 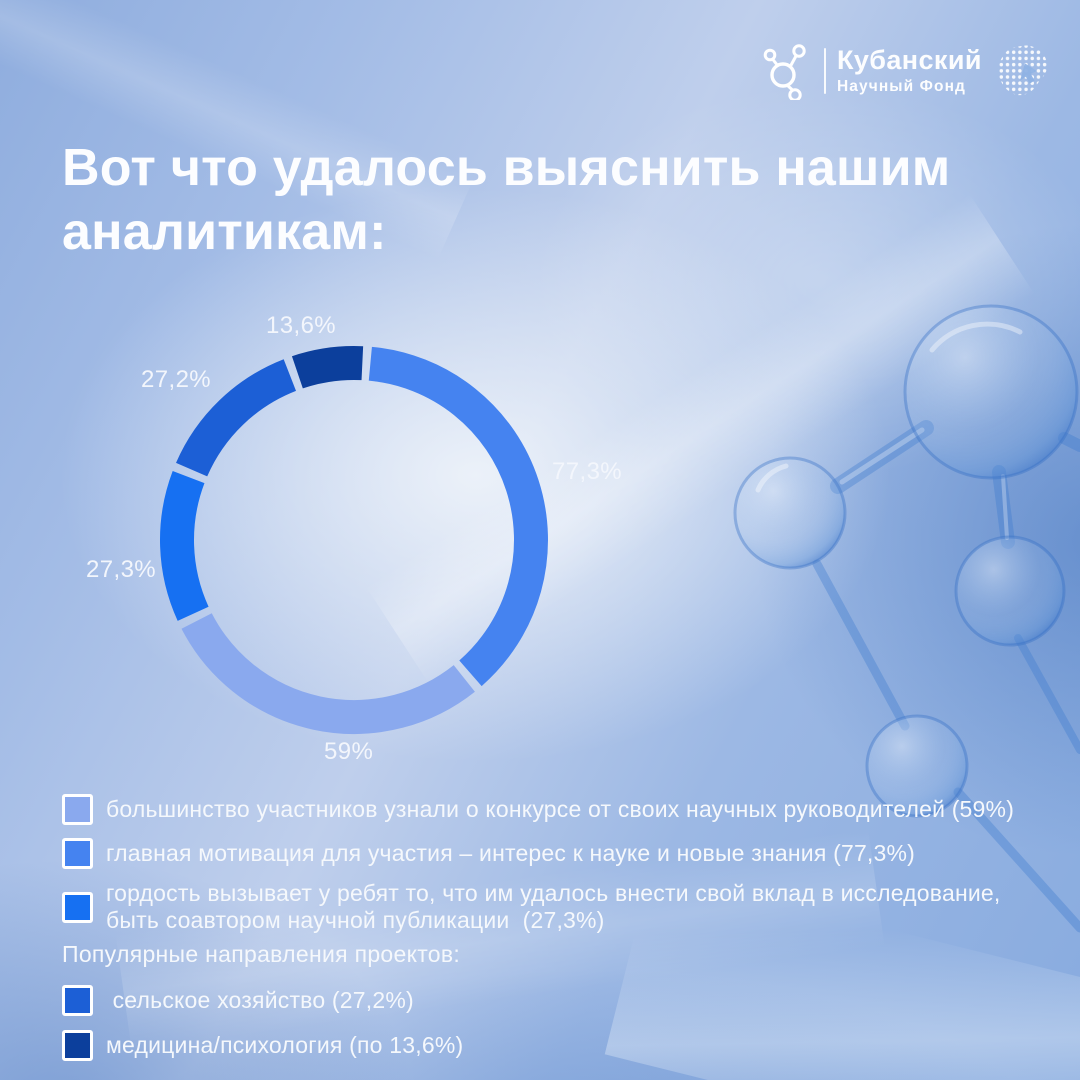 I want to click on legend-item: сельское хозяйство (27,2%), so click(x=238, y=1000).